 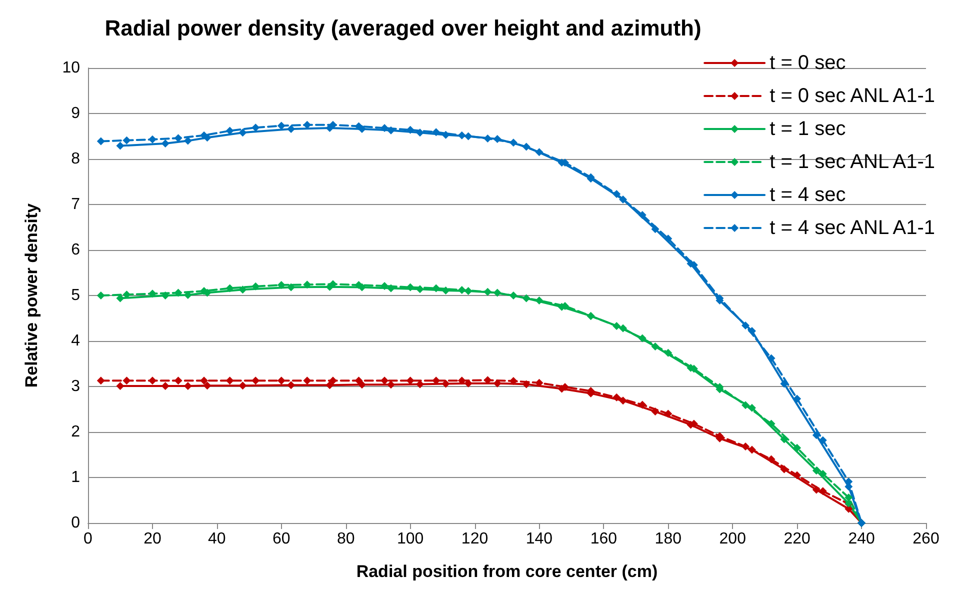 What do you see at coordinates (474, 539) in the screenshot?
I see `x-tick-label: 120` at bounding box center [474, 539].